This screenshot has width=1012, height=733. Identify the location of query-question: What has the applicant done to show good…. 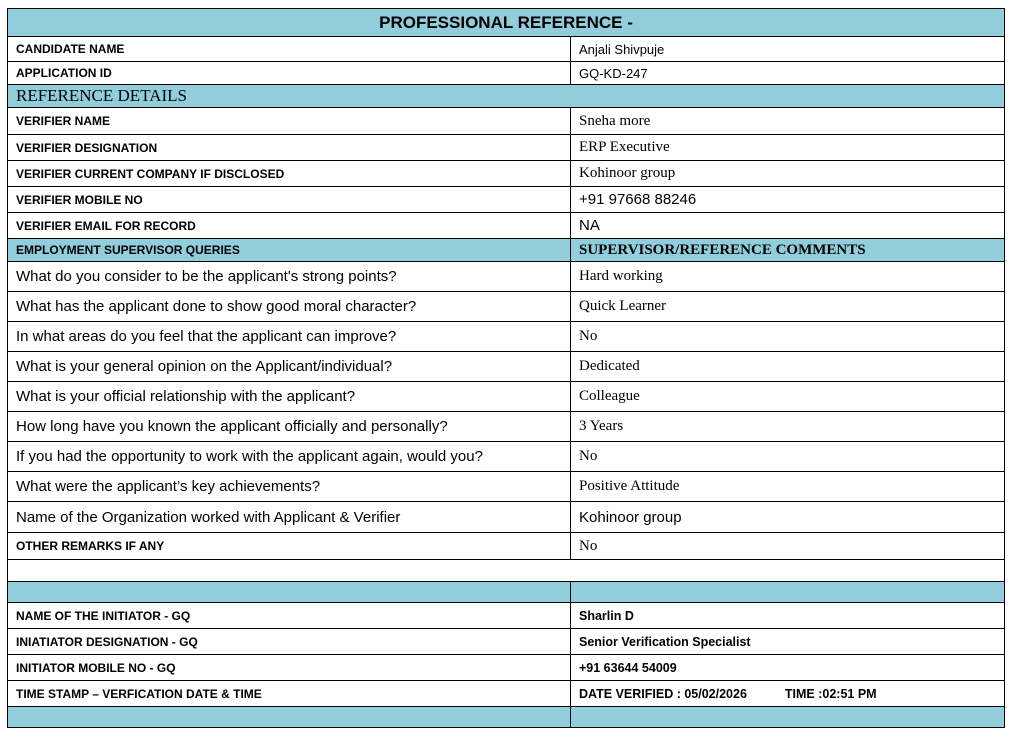
(289, 306).